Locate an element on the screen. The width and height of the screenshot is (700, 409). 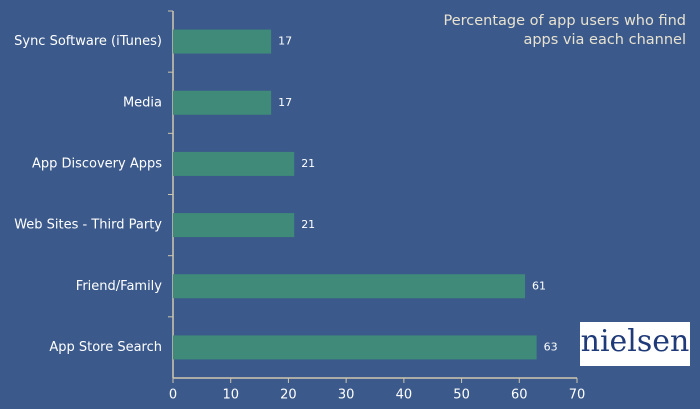
y-tick-label: Sync Software (iTunes) is located at coordinates (88, 41).